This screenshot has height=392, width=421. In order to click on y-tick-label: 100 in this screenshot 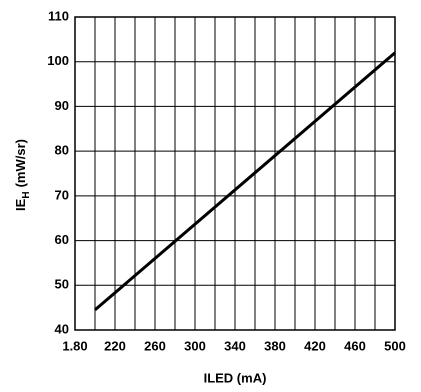, I will do `click(58, 60)`.